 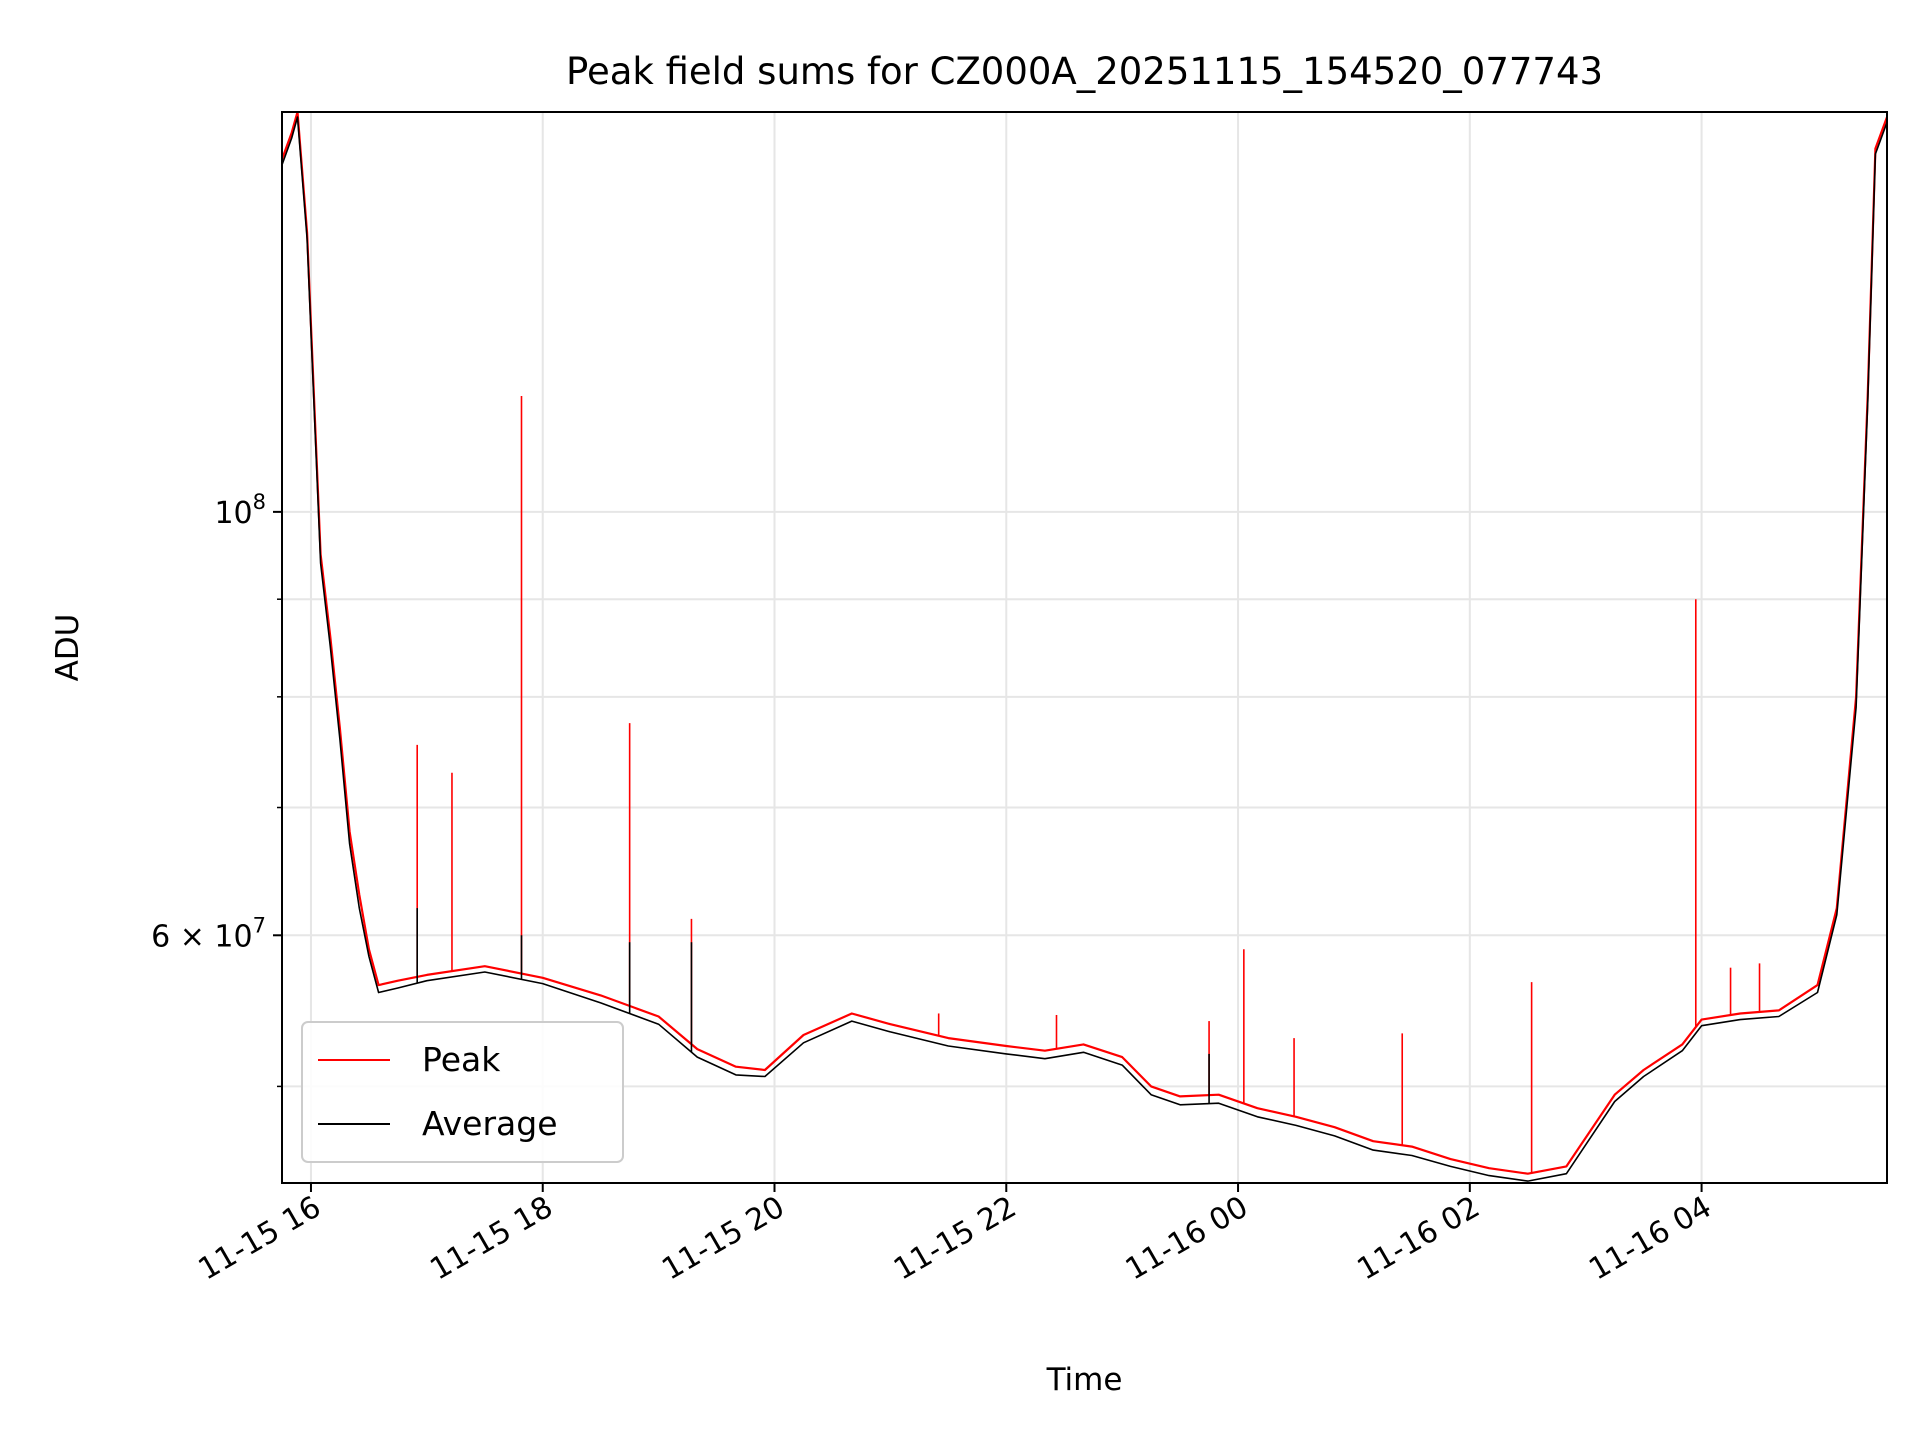 I want to click on x-tick-label: 11-16 00, so click(x=1187, y=1239).